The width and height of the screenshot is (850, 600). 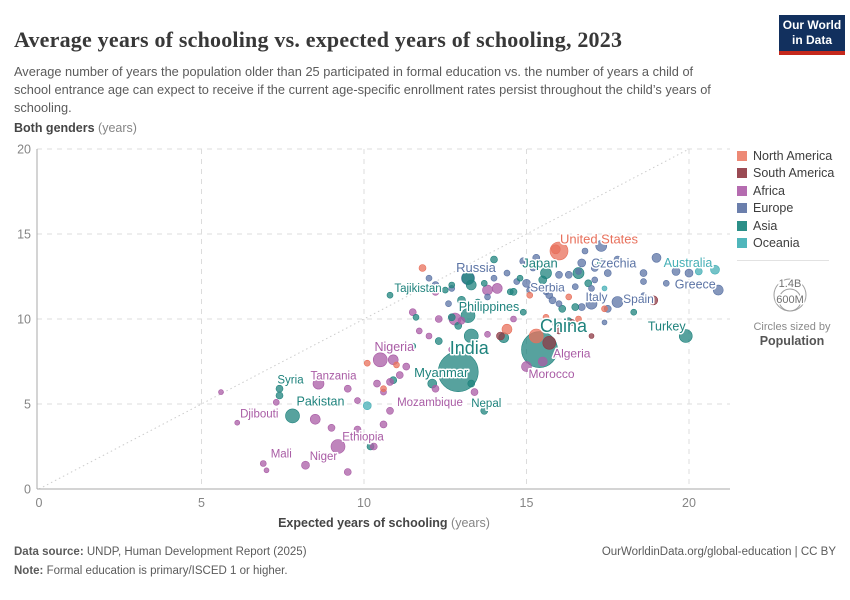 What do you see at coordinates (263, 463) in the screenshot?
I see `point-mali` at bounding box center [263, 463].